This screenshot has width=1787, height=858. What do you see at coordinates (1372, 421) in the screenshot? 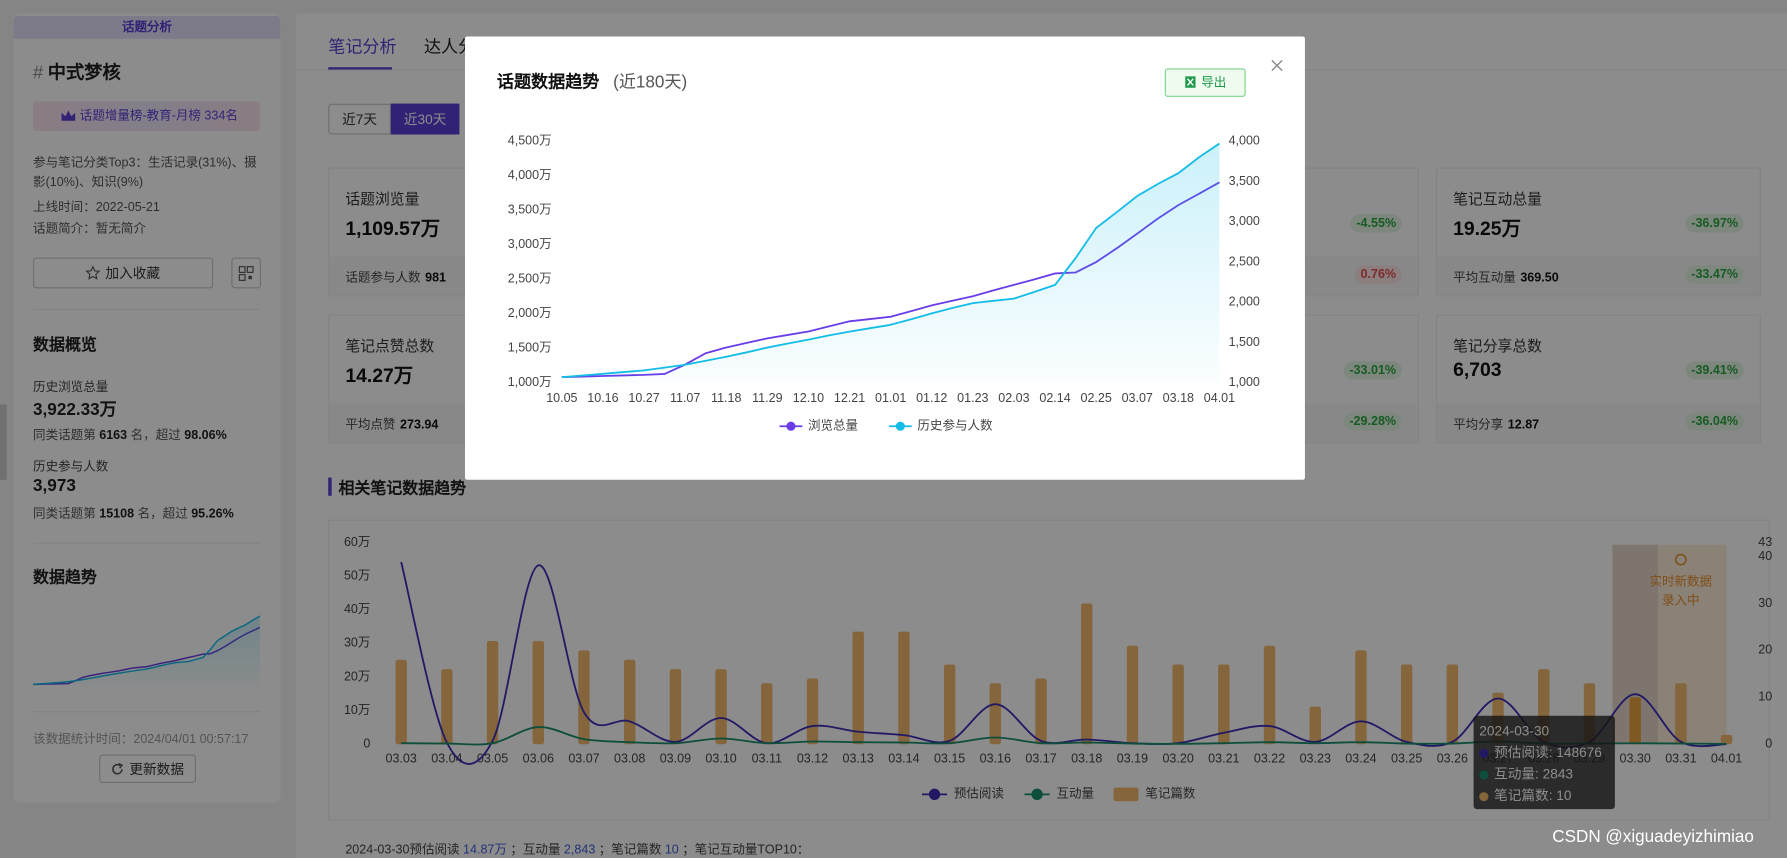
I see `card-sub-pct: -29.28%` at bounding box center [1372, 421].